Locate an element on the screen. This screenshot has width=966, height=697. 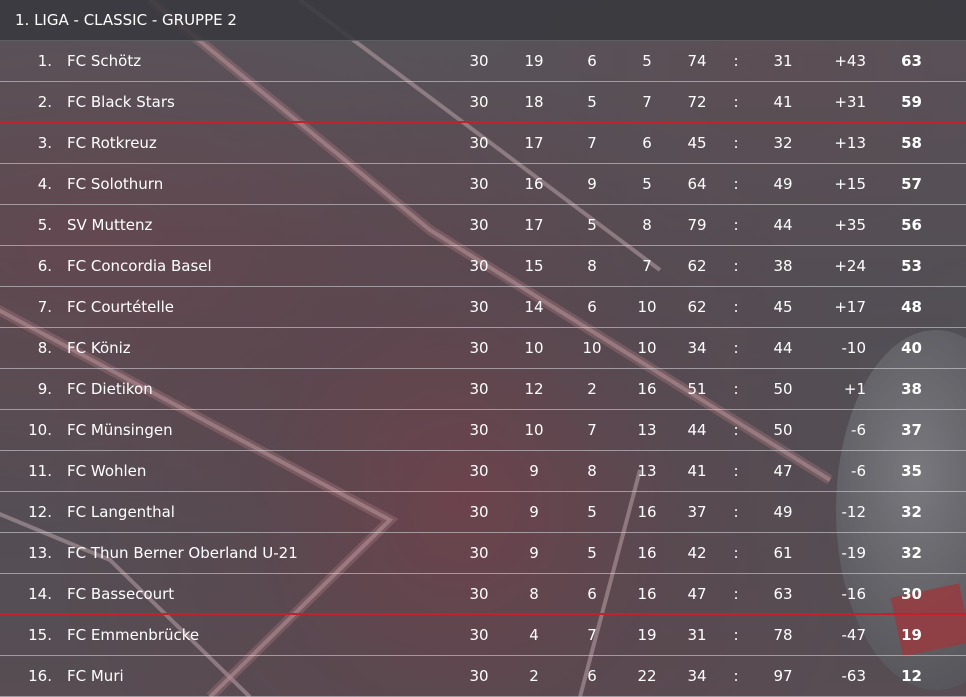
rank-cell: 8. is located at coordinates (44, 348).